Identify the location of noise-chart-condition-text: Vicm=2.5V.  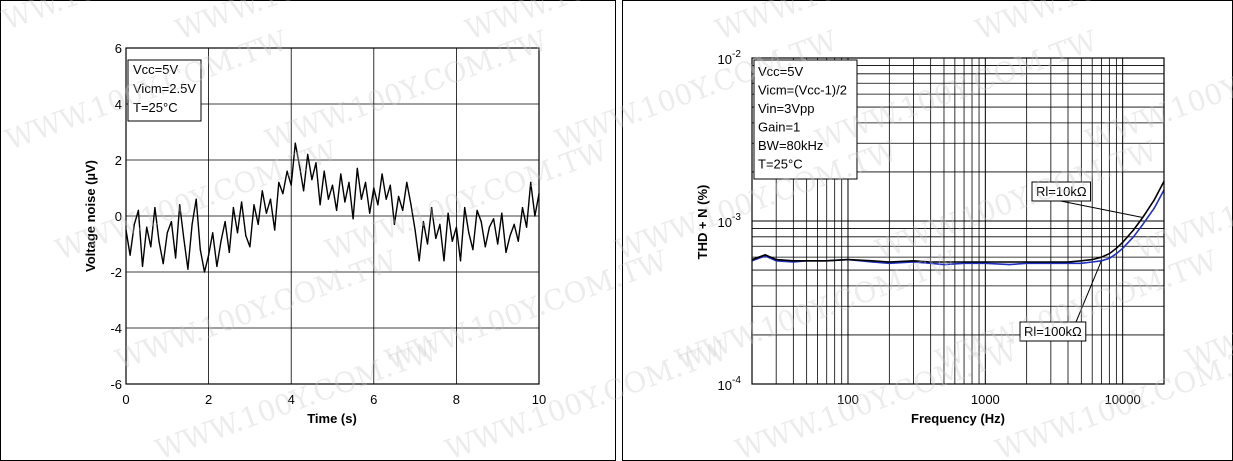
(164, 88).